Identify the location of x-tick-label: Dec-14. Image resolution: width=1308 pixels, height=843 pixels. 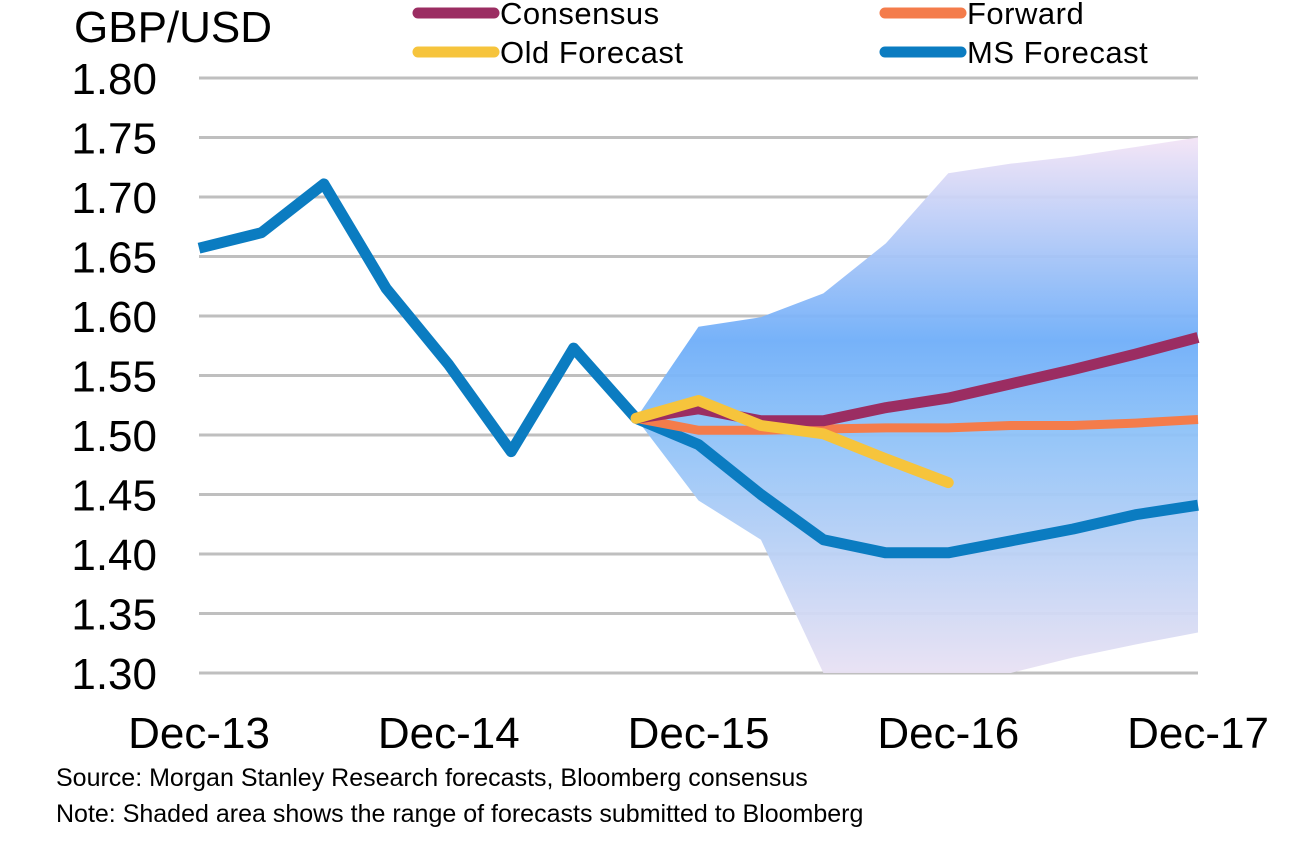
(449, 733).